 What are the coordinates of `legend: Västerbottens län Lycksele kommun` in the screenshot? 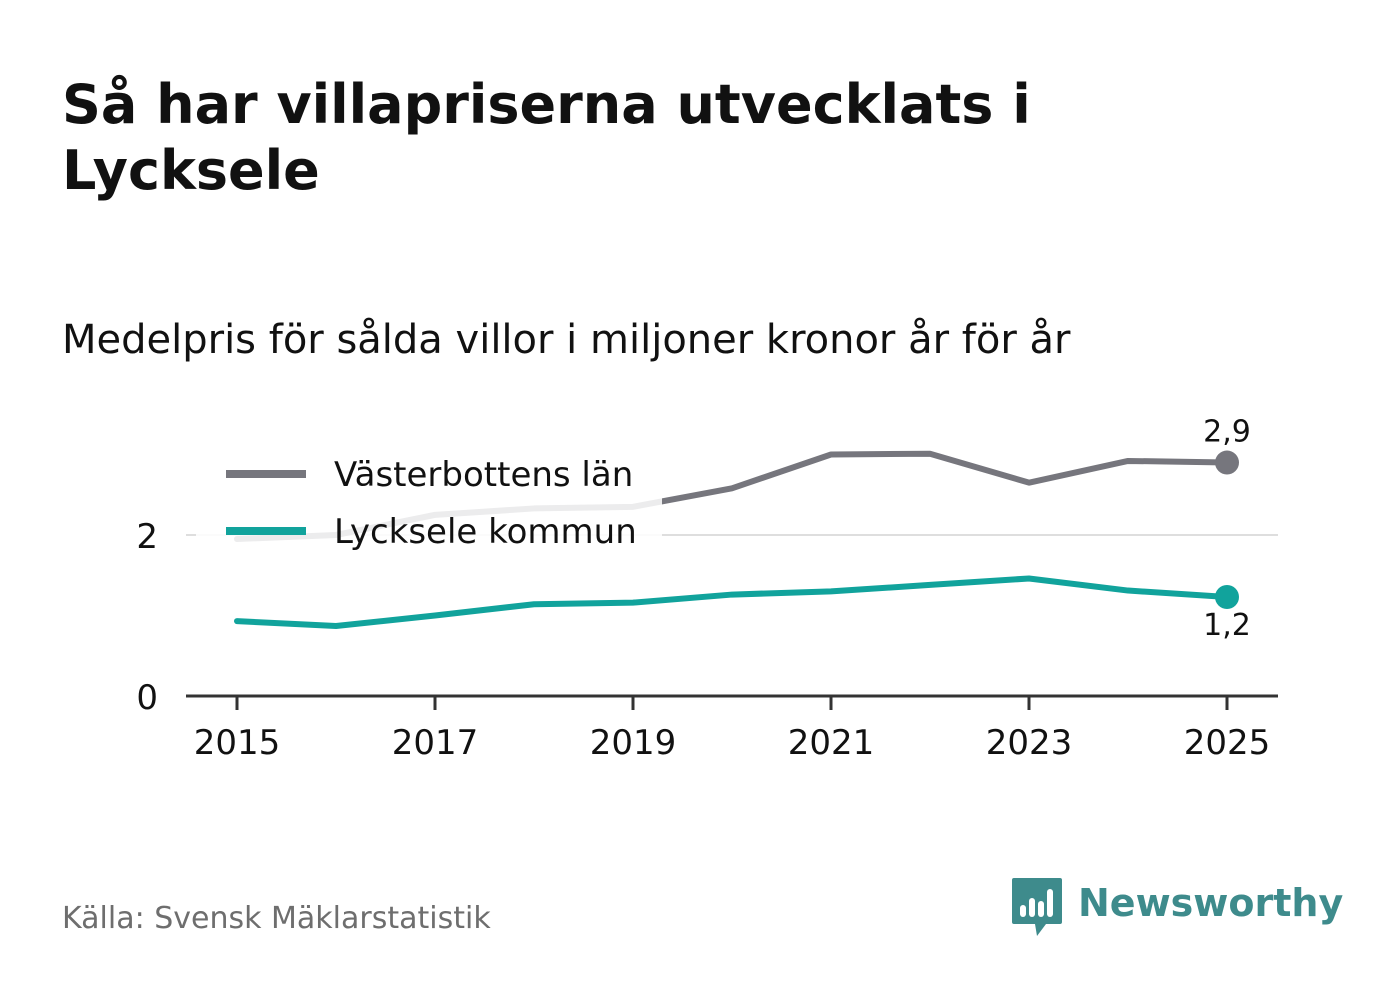 It's located at (429, 503).